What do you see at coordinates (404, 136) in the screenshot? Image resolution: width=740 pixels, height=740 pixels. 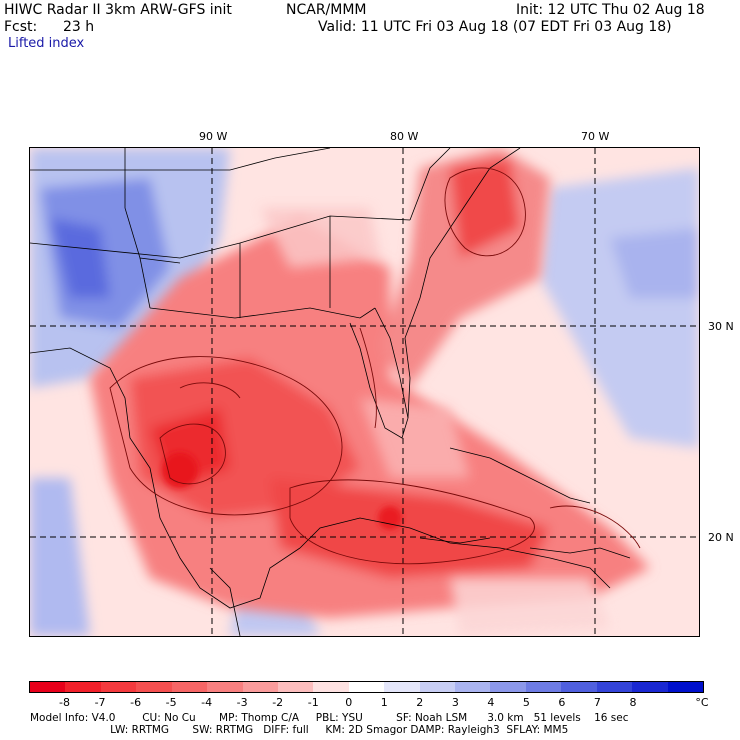 I see `lon-label-80w: 80 W` at bounding box center [404, 136].